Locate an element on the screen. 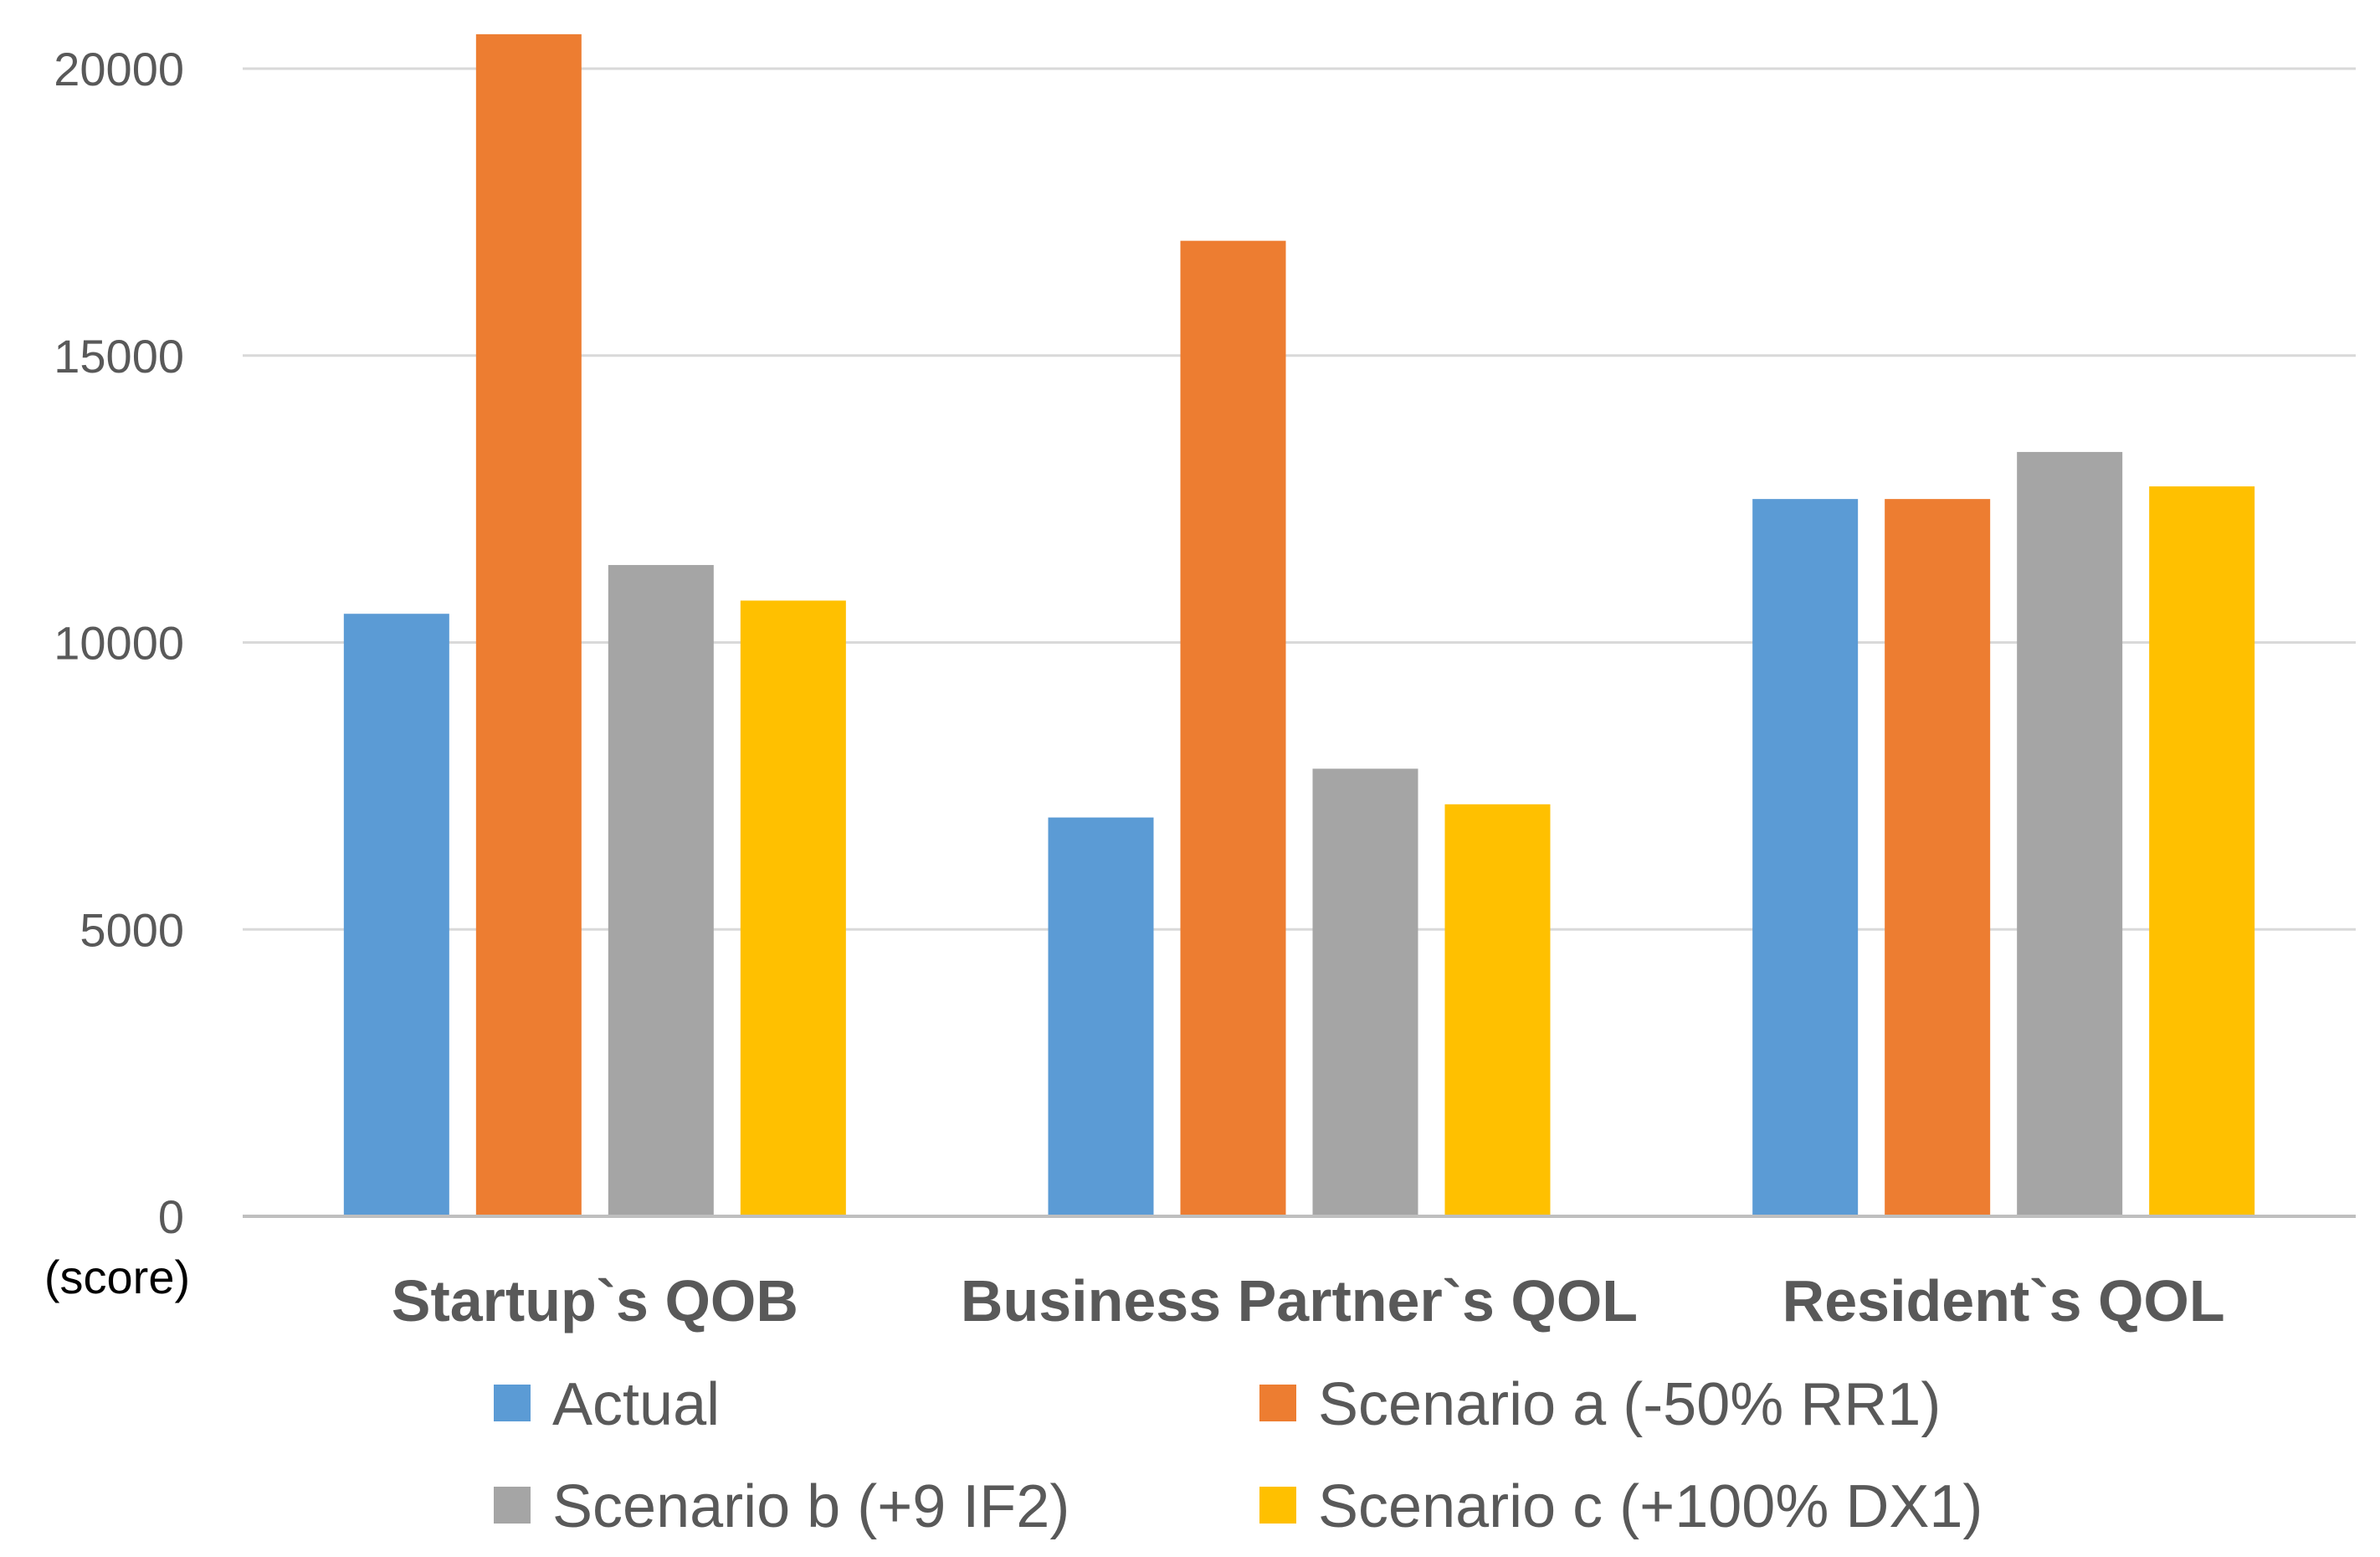 This screenshot has width=2380, height=1557. y-tick-label: 10000 is located at coordinates (119, 643).